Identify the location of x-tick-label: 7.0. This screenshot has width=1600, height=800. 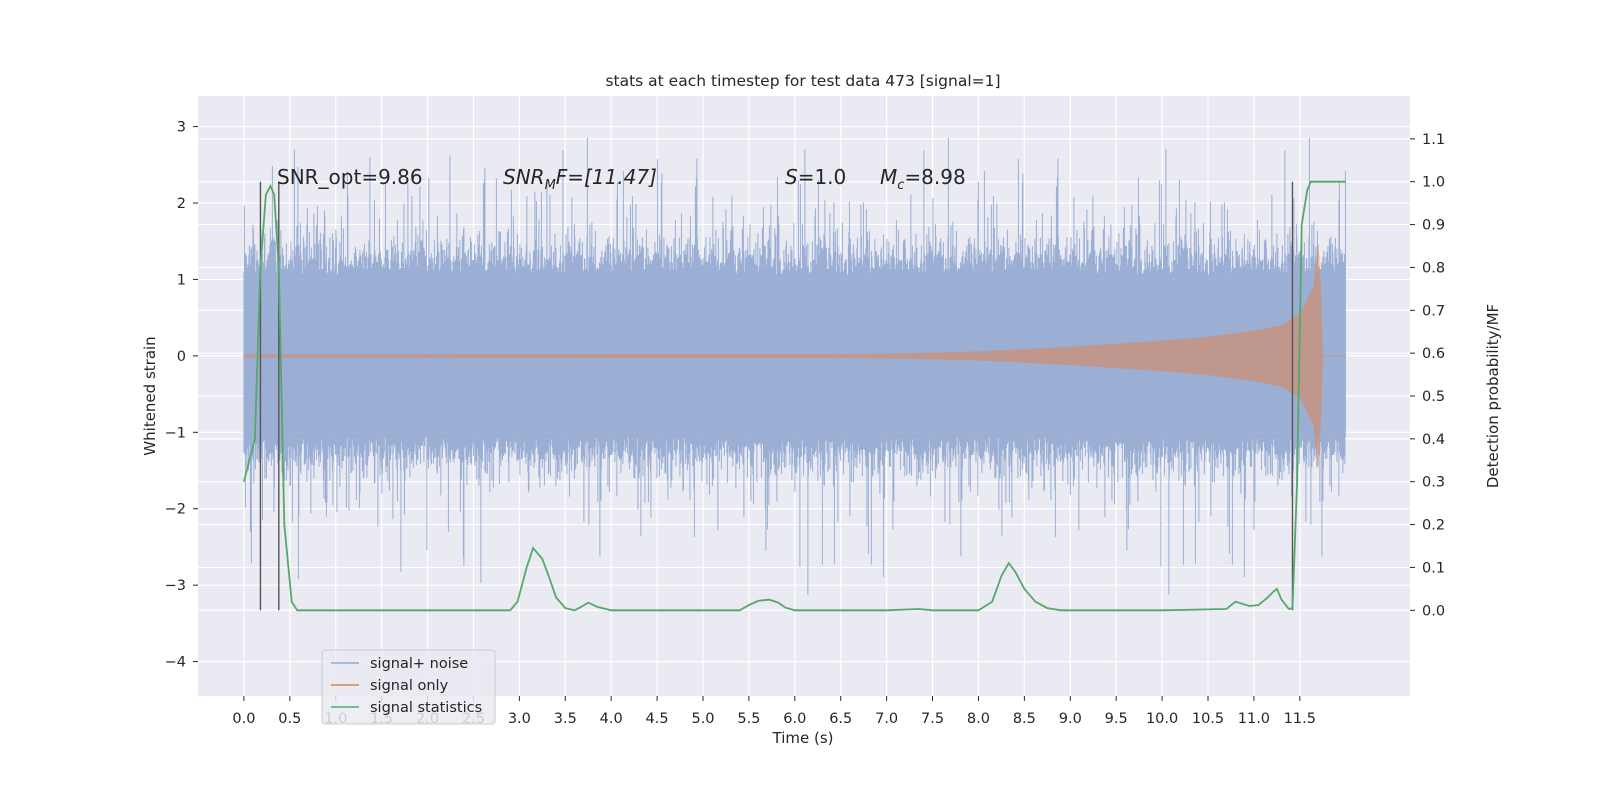
(886, 719).